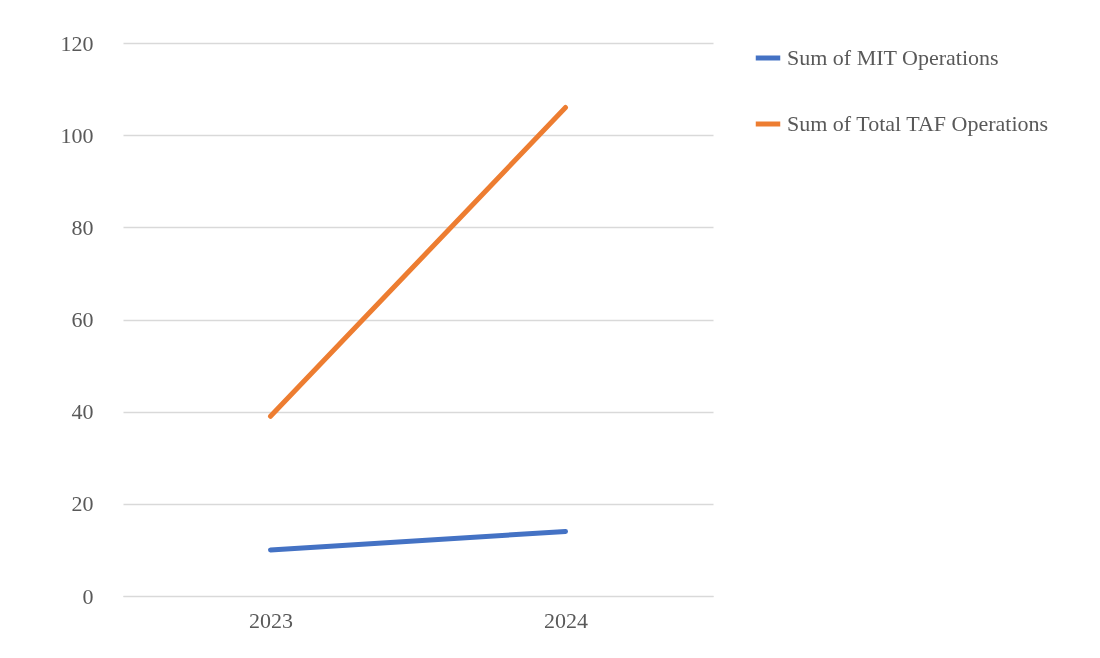  I want to click on y-tick-label: 120, so click(77, 43).